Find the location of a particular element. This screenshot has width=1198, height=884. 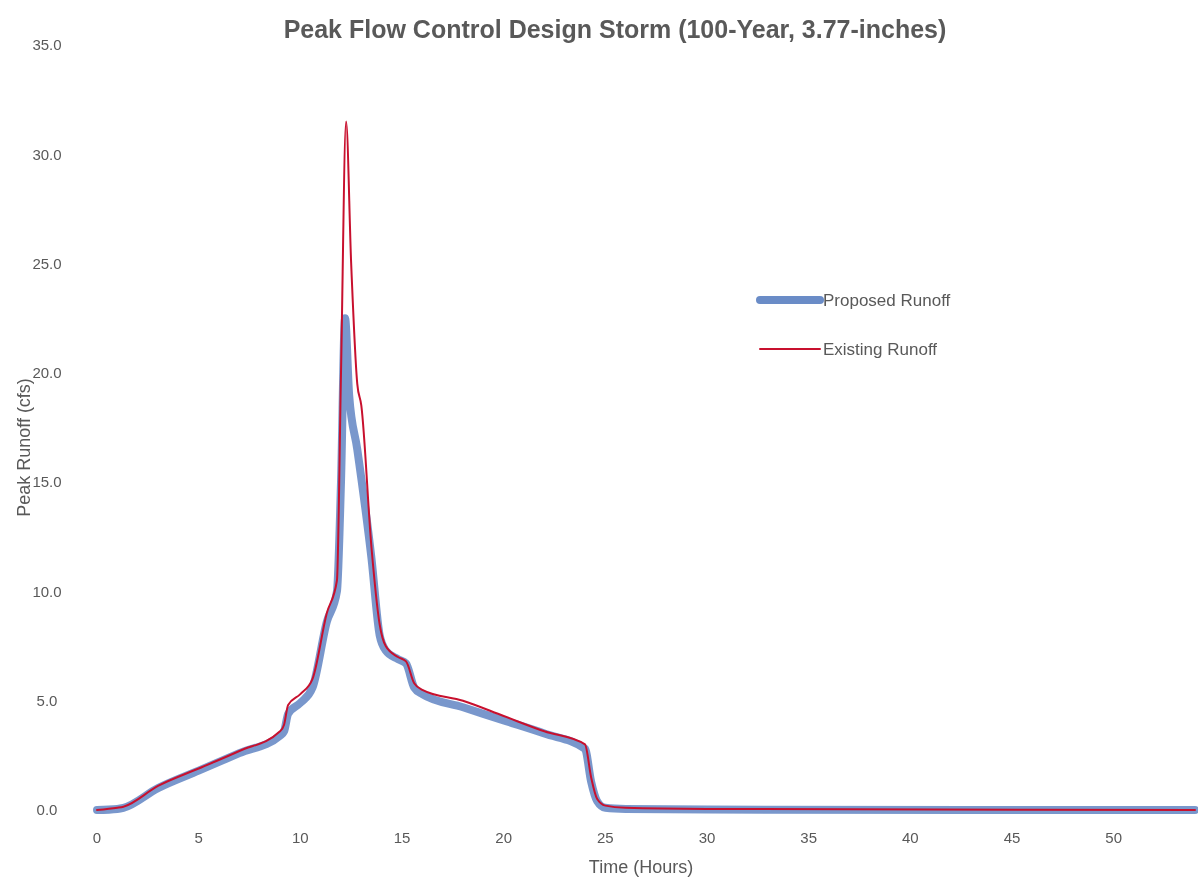

x-tick-label: 10 is located at coordinates (300, 838).